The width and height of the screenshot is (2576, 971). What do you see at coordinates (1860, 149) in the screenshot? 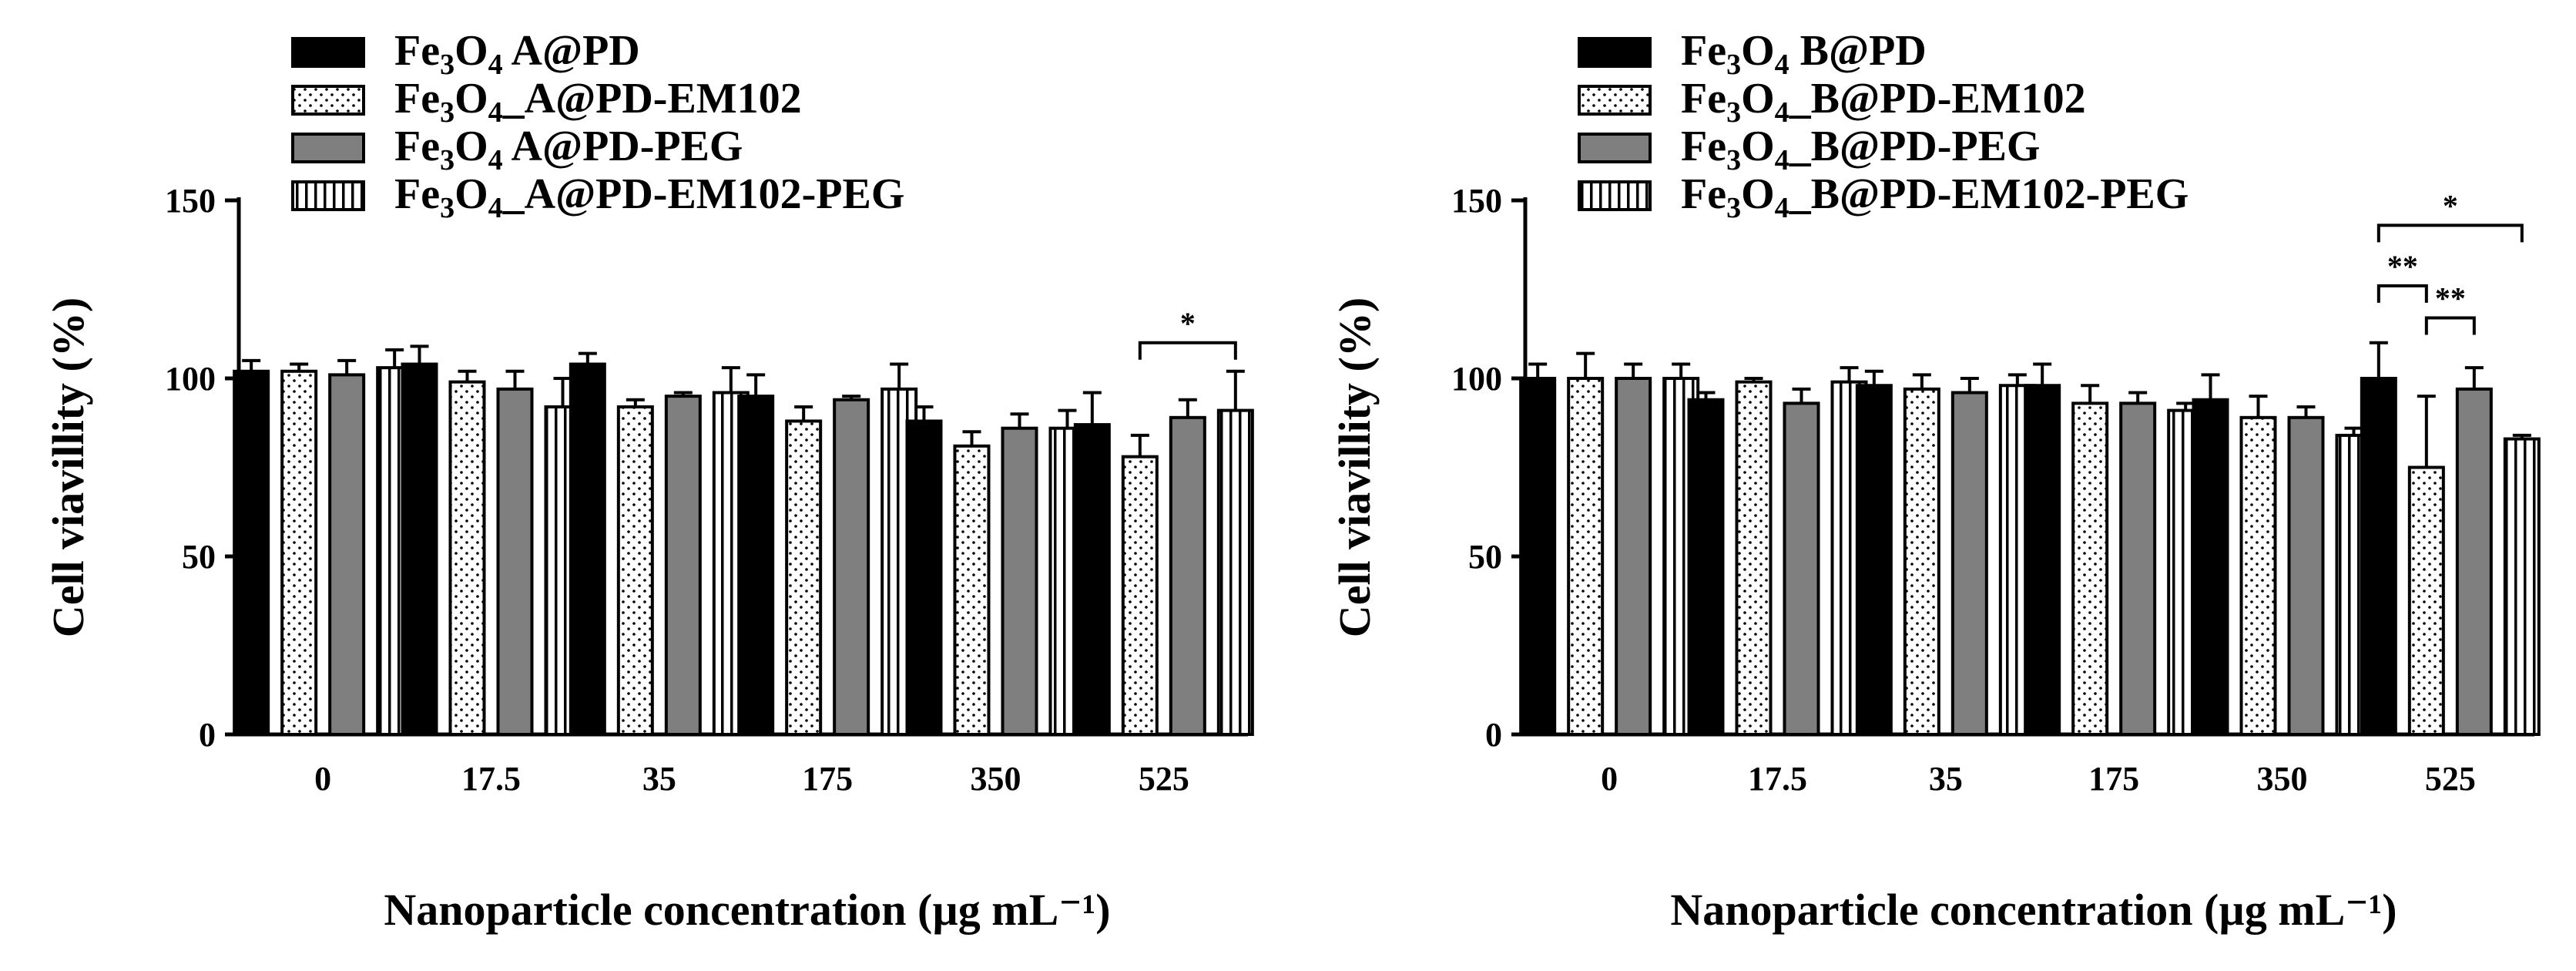
I see `legend-label: Fe3O4_B@PD-PEG` at bounding box center [1860, 149].